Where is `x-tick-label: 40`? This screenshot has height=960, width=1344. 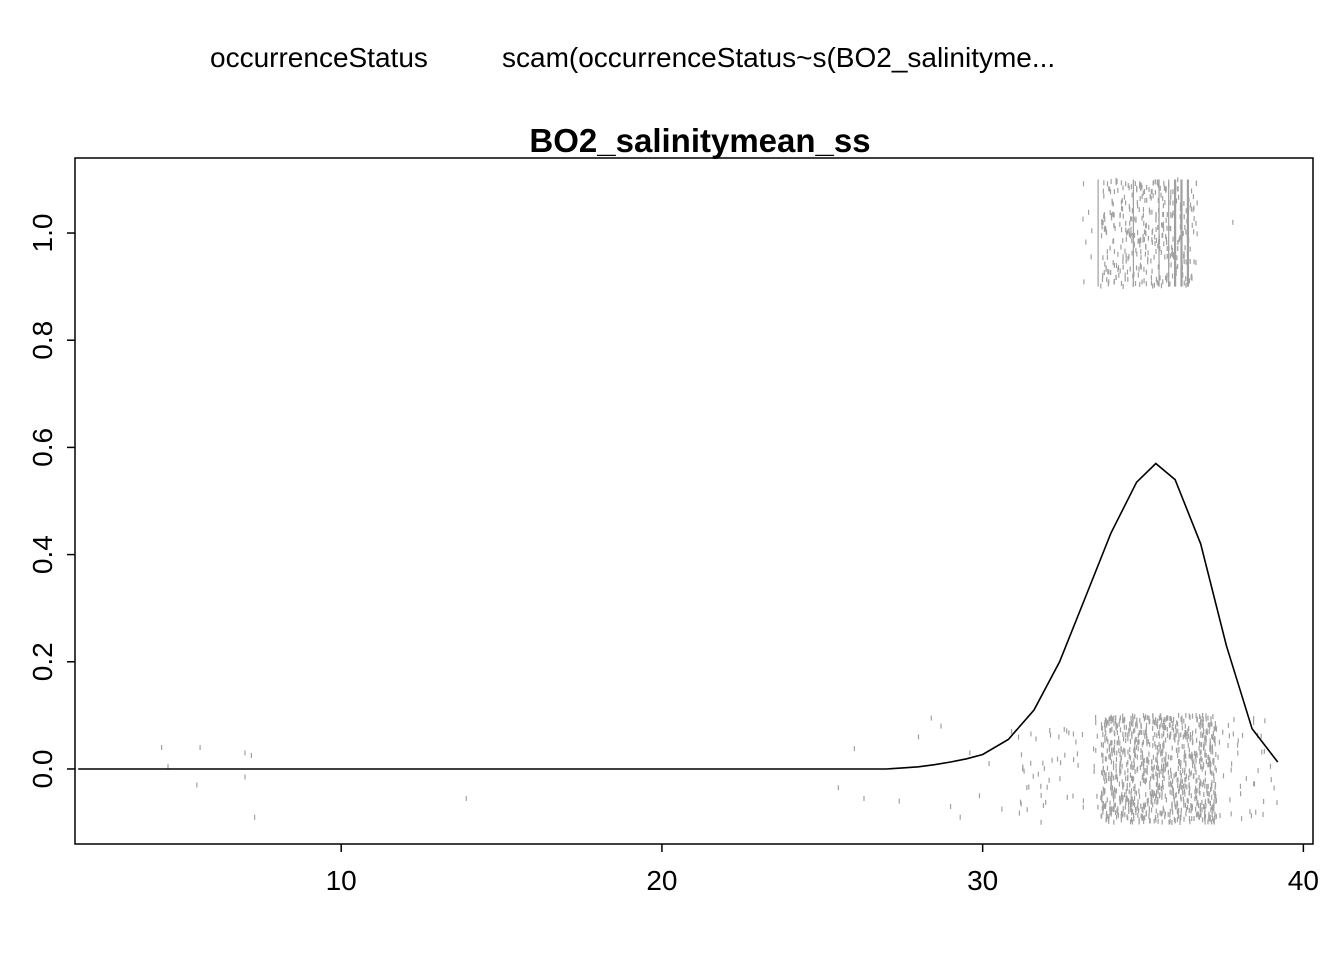 x-tick-label: 40 is located at coordinates (1303, 880).